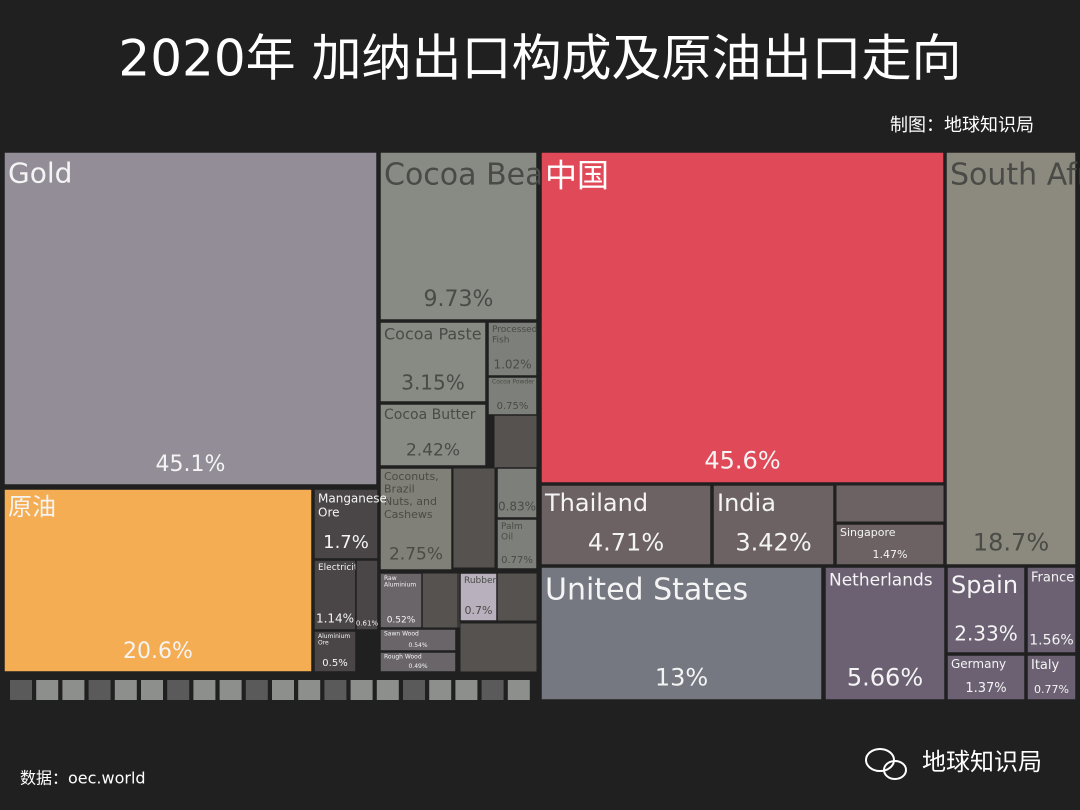 Image resolution: width=1080 pixels, height=810 pixels. Describe the element at coordinates (367, 624) in the screenshot. I see `value-label: 0.61%` at that location.